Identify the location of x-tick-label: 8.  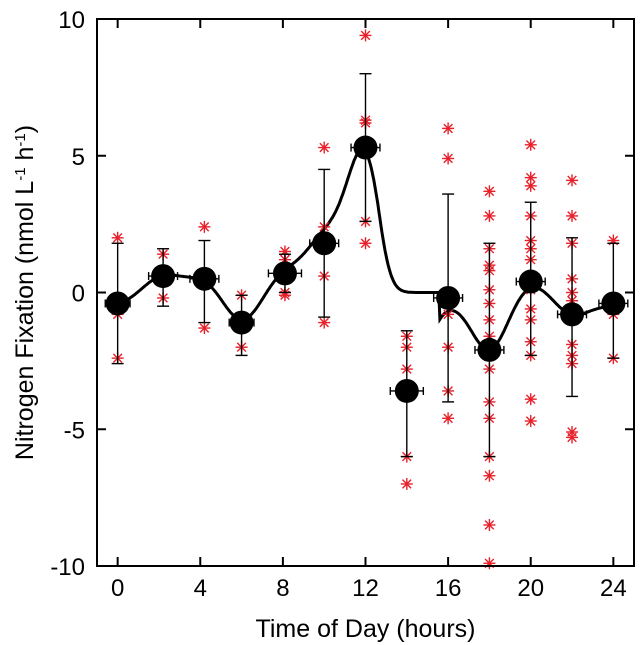
(282, 588).